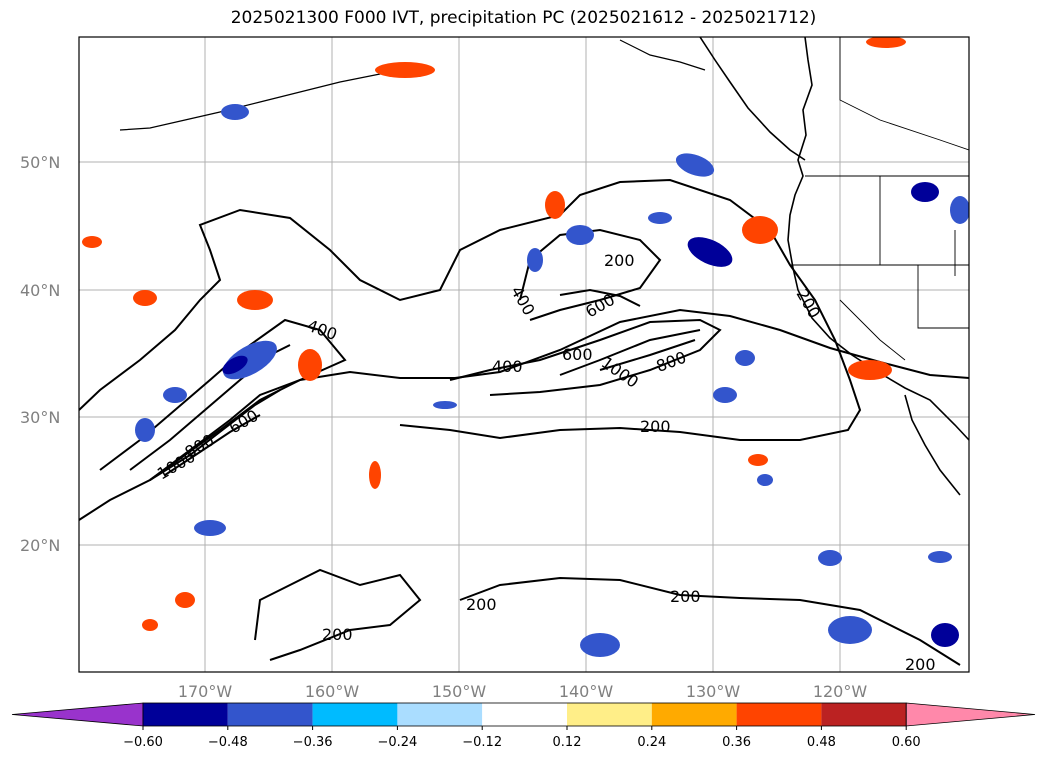 The width and height of the screenshot is (1047, 765). Describe the element at coordinates (567, 742) in the screenshot. I see `colorbar-tick-label: 0.12` at that location.